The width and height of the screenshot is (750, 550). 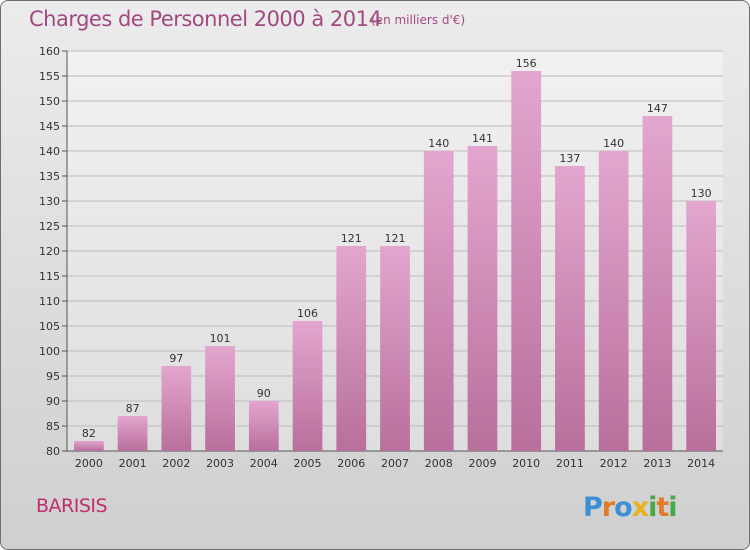 What do you see at coordinates (205, 19) in the screenshot?
I see `chart-title: Charges de Personnel 2000 à 2014` at bounding box center [205, 19].